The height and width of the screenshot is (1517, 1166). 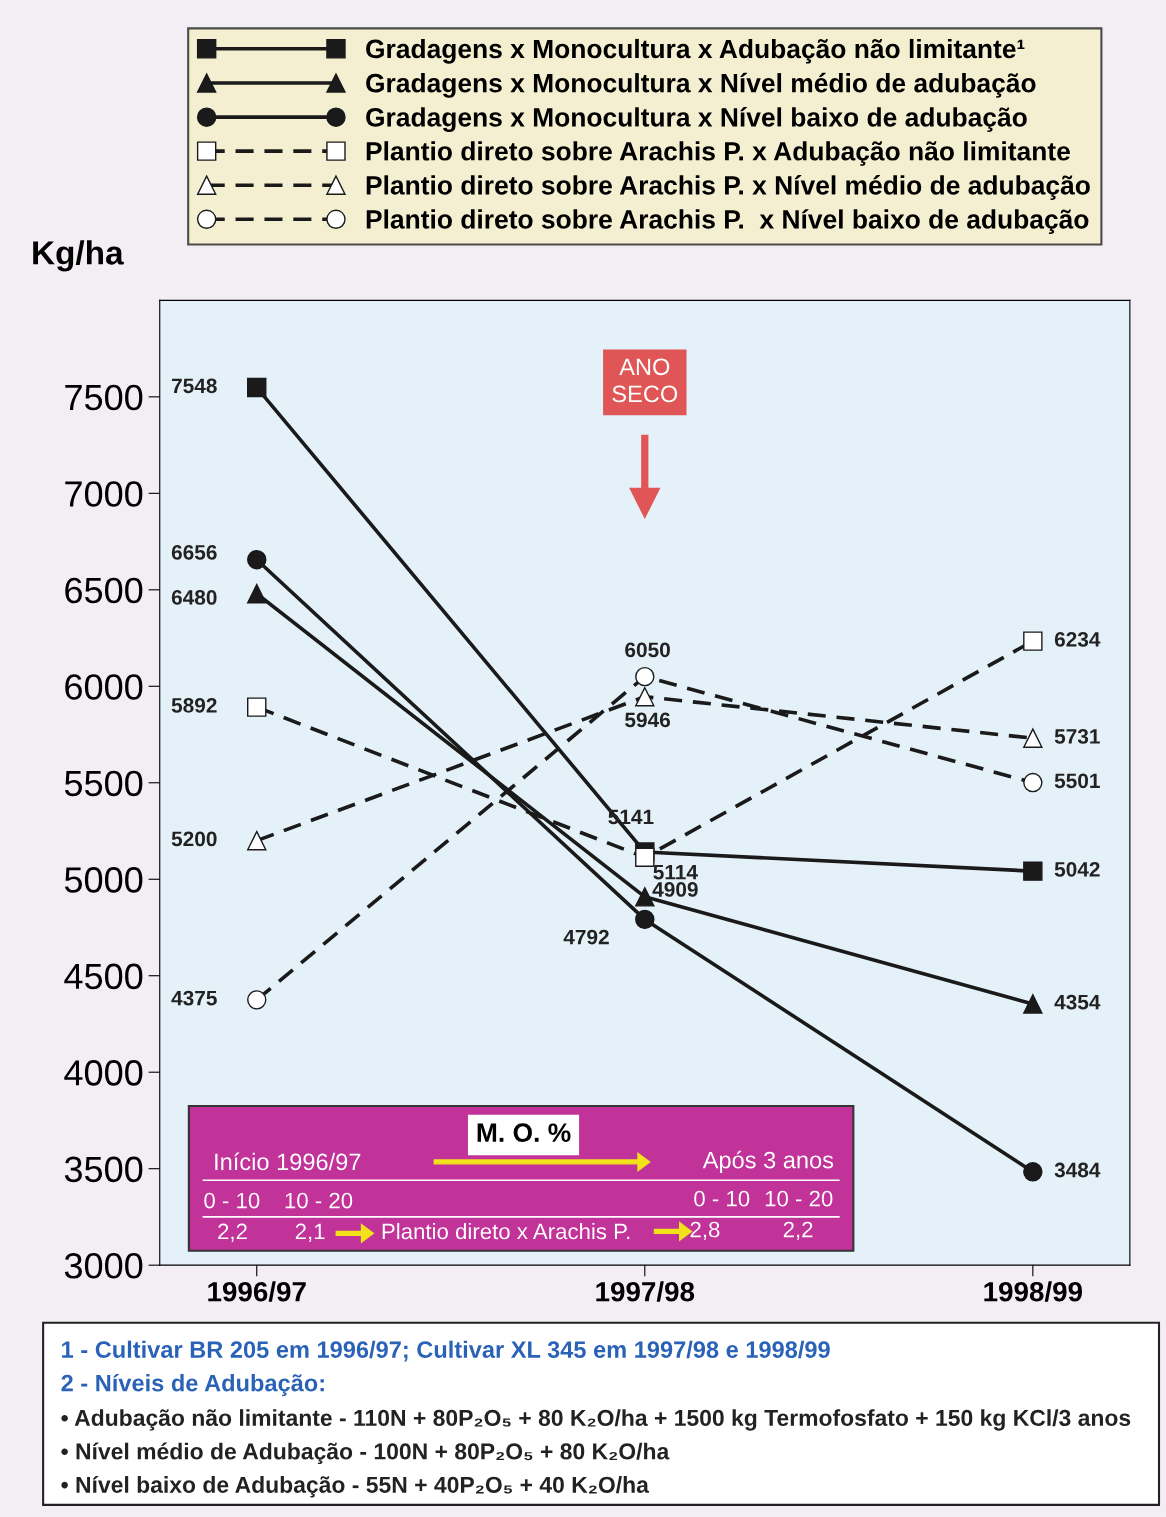 I want to click on data-label: 5946, so click(x=647, y=720).